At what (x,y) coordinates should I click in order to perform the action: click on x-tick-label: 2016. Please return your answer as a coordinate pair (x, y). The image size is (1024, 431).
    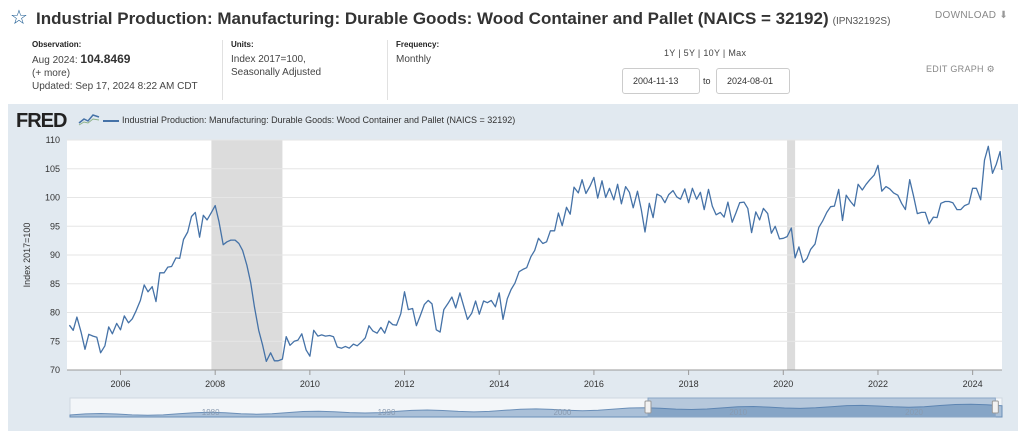
    Looking at the image, I should click on (594, 384).